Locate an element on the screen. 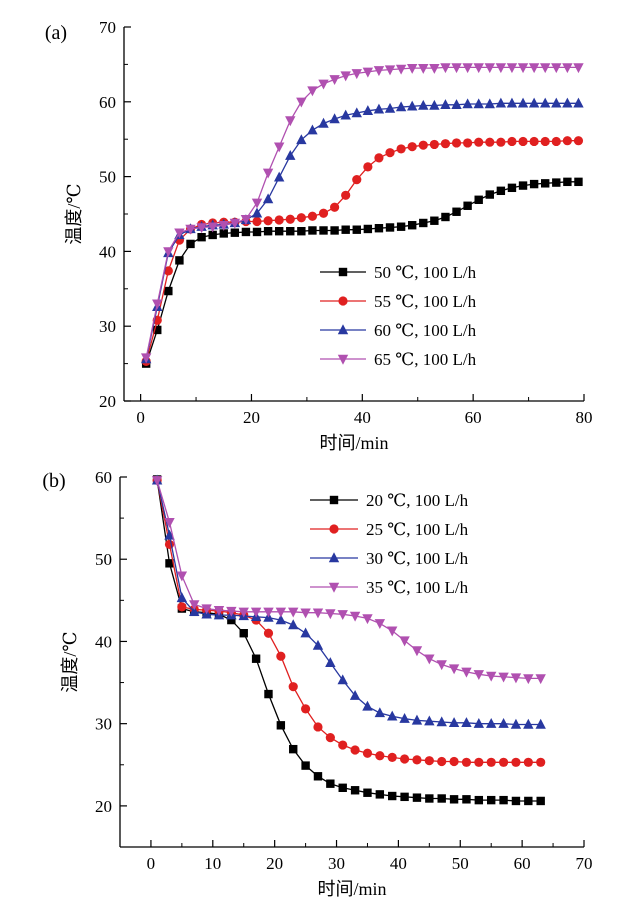 This screenshot has height=906, width=642. legend-label: 25 ℃, 100 L/h is located at coordinates (417, 529).